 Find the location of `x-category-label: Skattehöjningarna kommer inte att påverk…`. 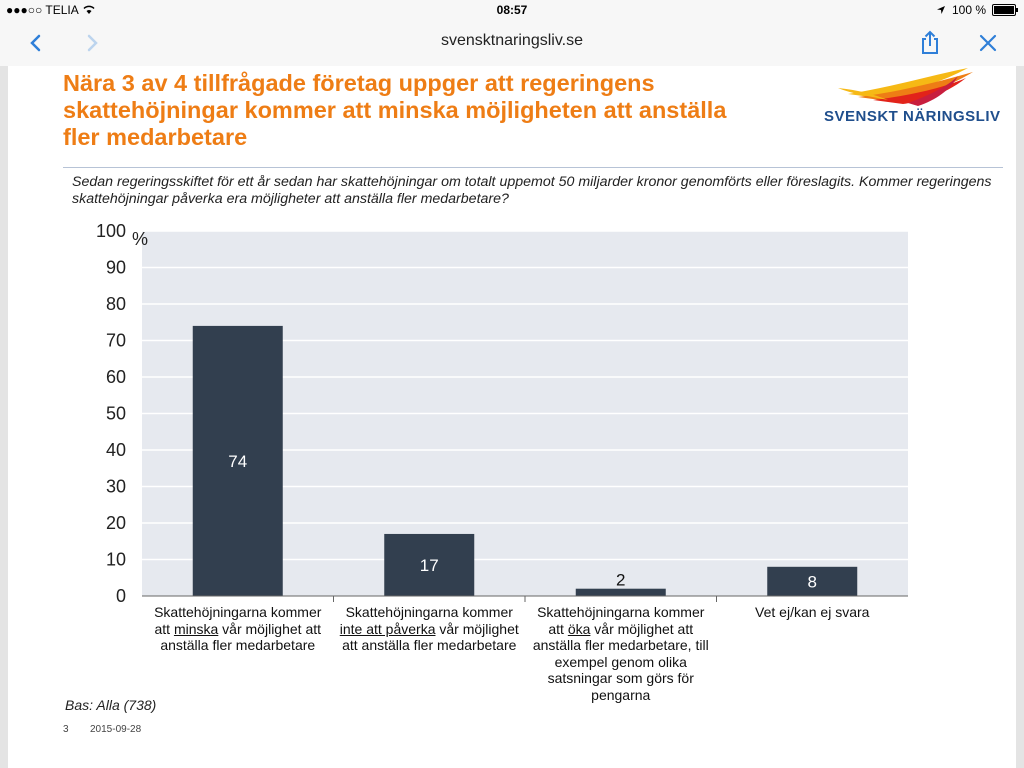

x-category-label: Skattehöjningarna kommer inte att påverk… is located at coordinates (429, 628).